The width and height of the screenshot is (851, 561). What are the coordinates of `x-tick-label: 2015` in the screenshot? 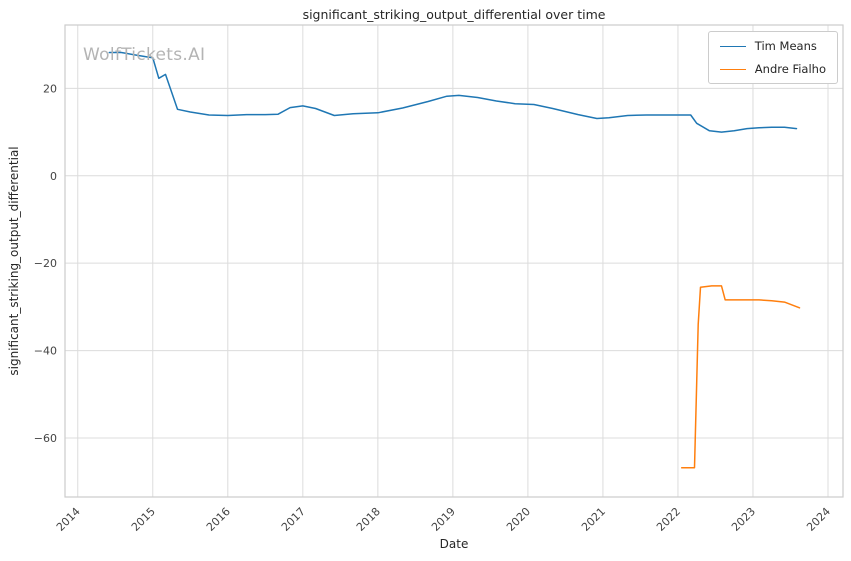 It's located at (143, 519).